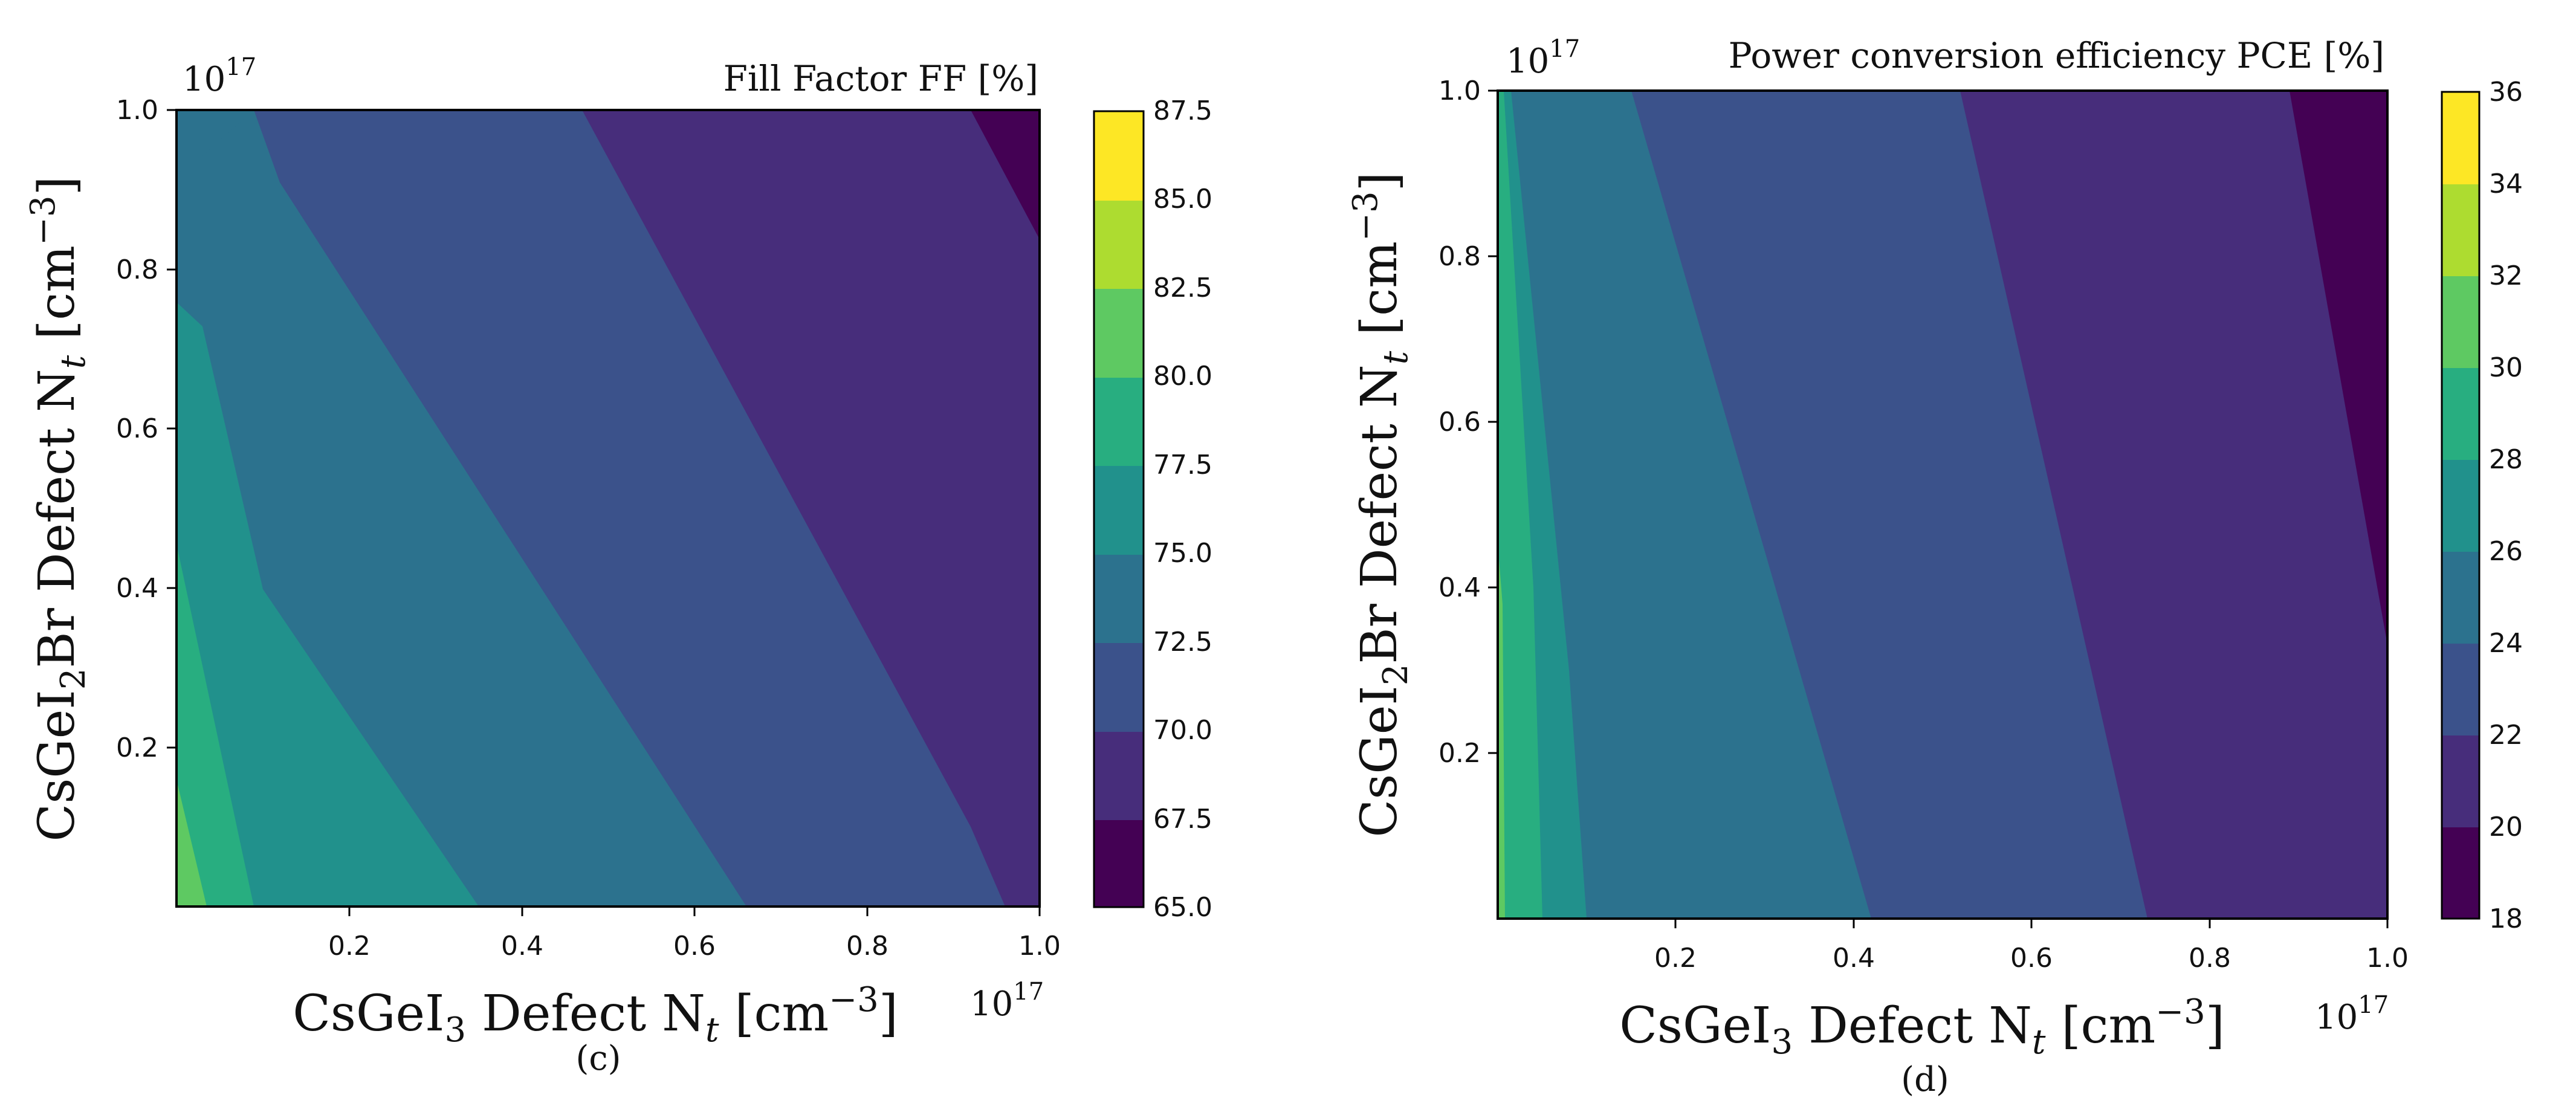 This screenshot has height=1112, width=2576. Describe the element at coordinates (2352, 1014) in the screenshot. I see `x-offset-d: 1017` at that location.